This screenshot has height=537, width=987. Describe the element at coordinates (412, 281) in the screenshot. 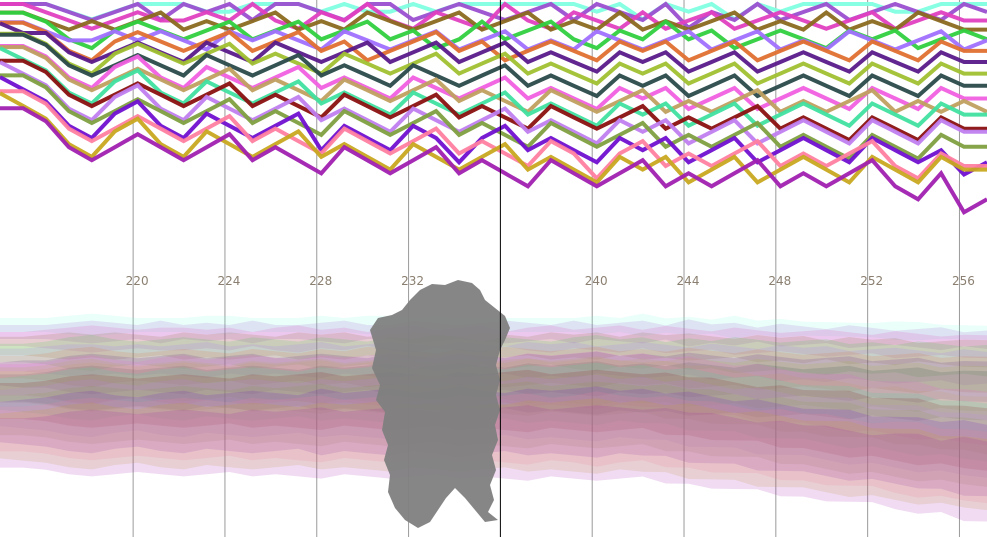

I see `x-tick-label: 232` at that location.